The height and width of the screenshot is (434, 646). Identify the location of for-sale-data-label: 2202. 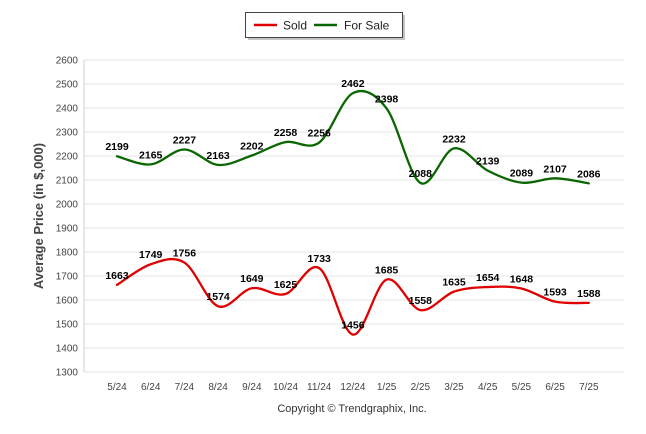
(252, 147).